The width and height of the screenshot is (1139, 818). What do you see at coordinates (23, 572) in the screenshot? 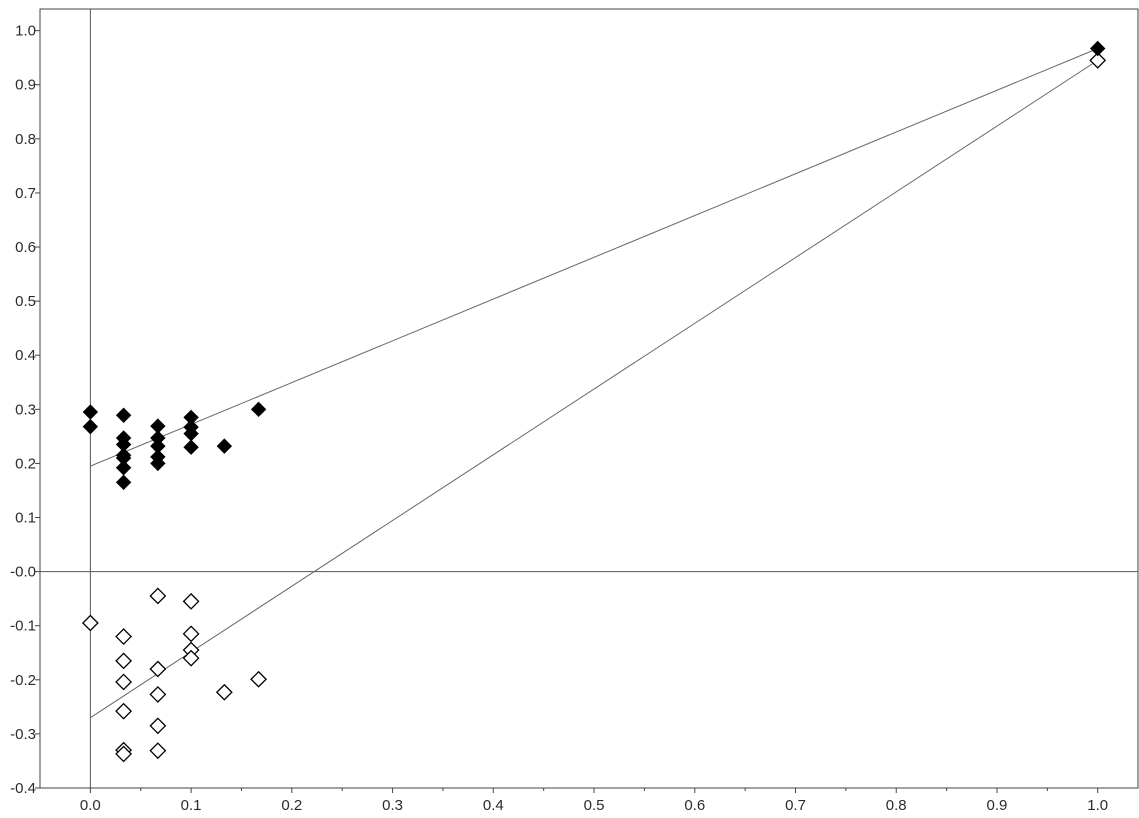
I see `y-tick-label: -0.0` at bounding box center [23, 572].